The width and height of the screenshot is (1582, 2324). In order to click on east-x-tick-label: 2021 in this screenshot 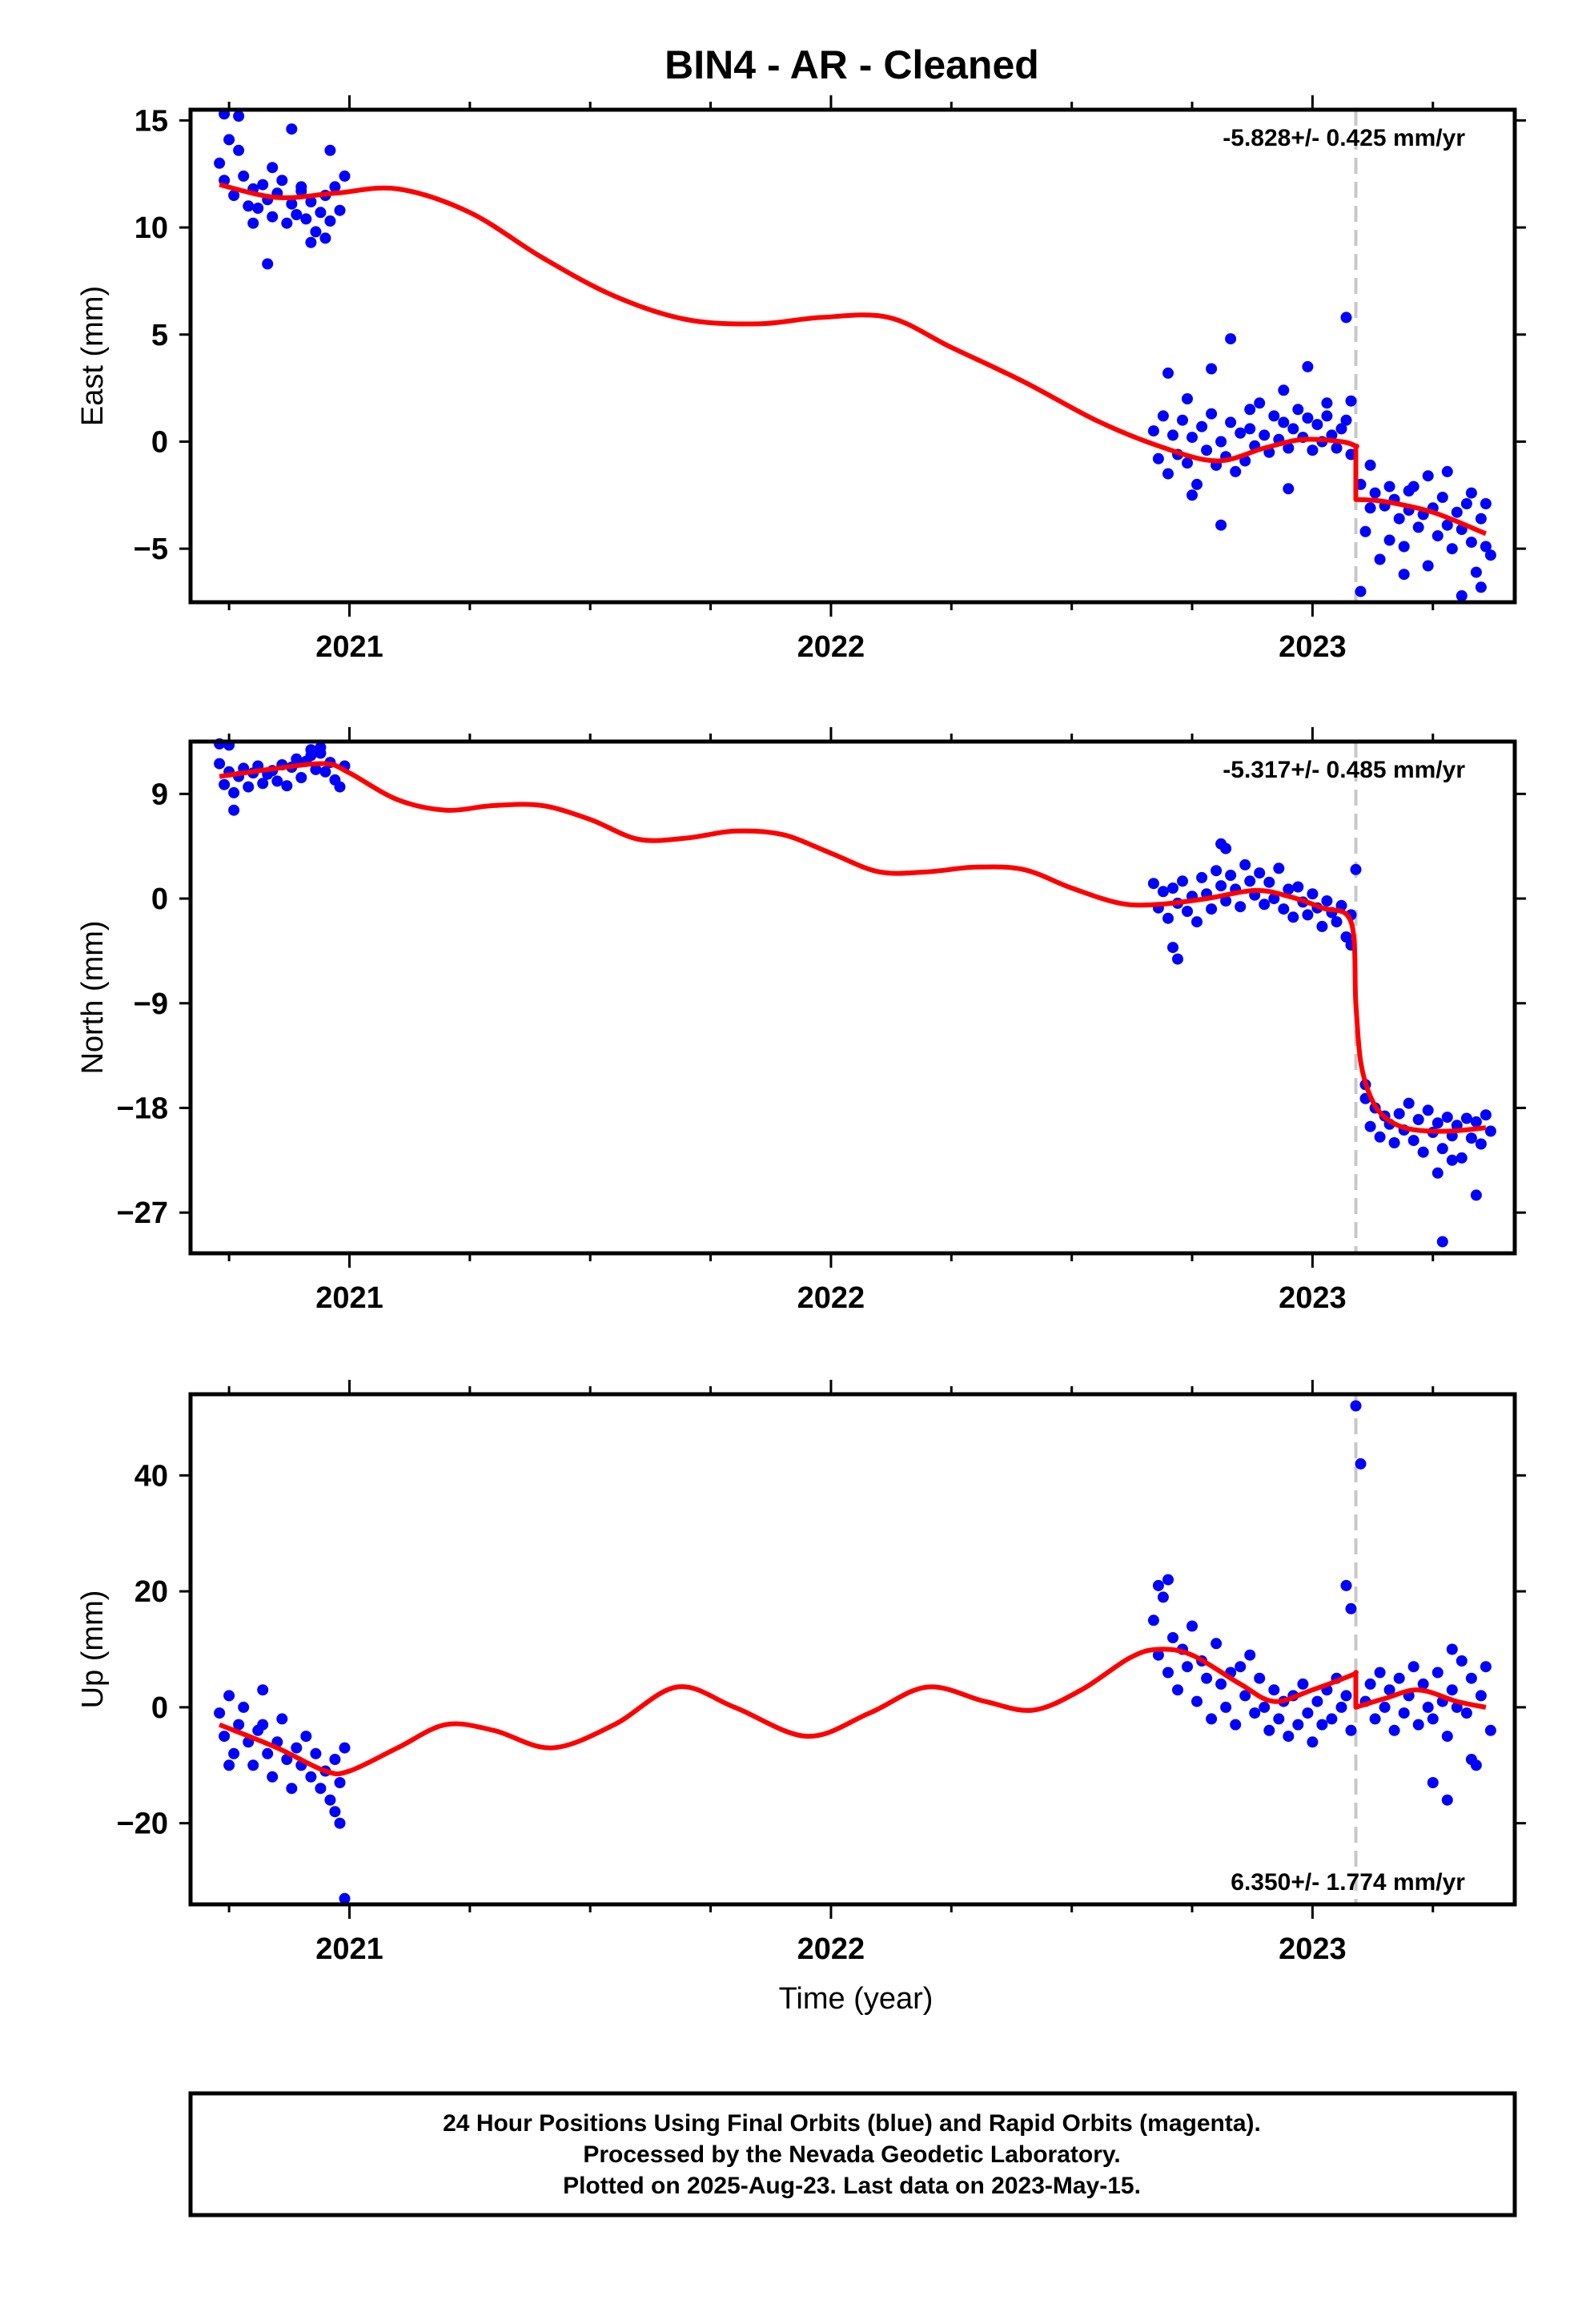, I will do `click(349, 647)`.